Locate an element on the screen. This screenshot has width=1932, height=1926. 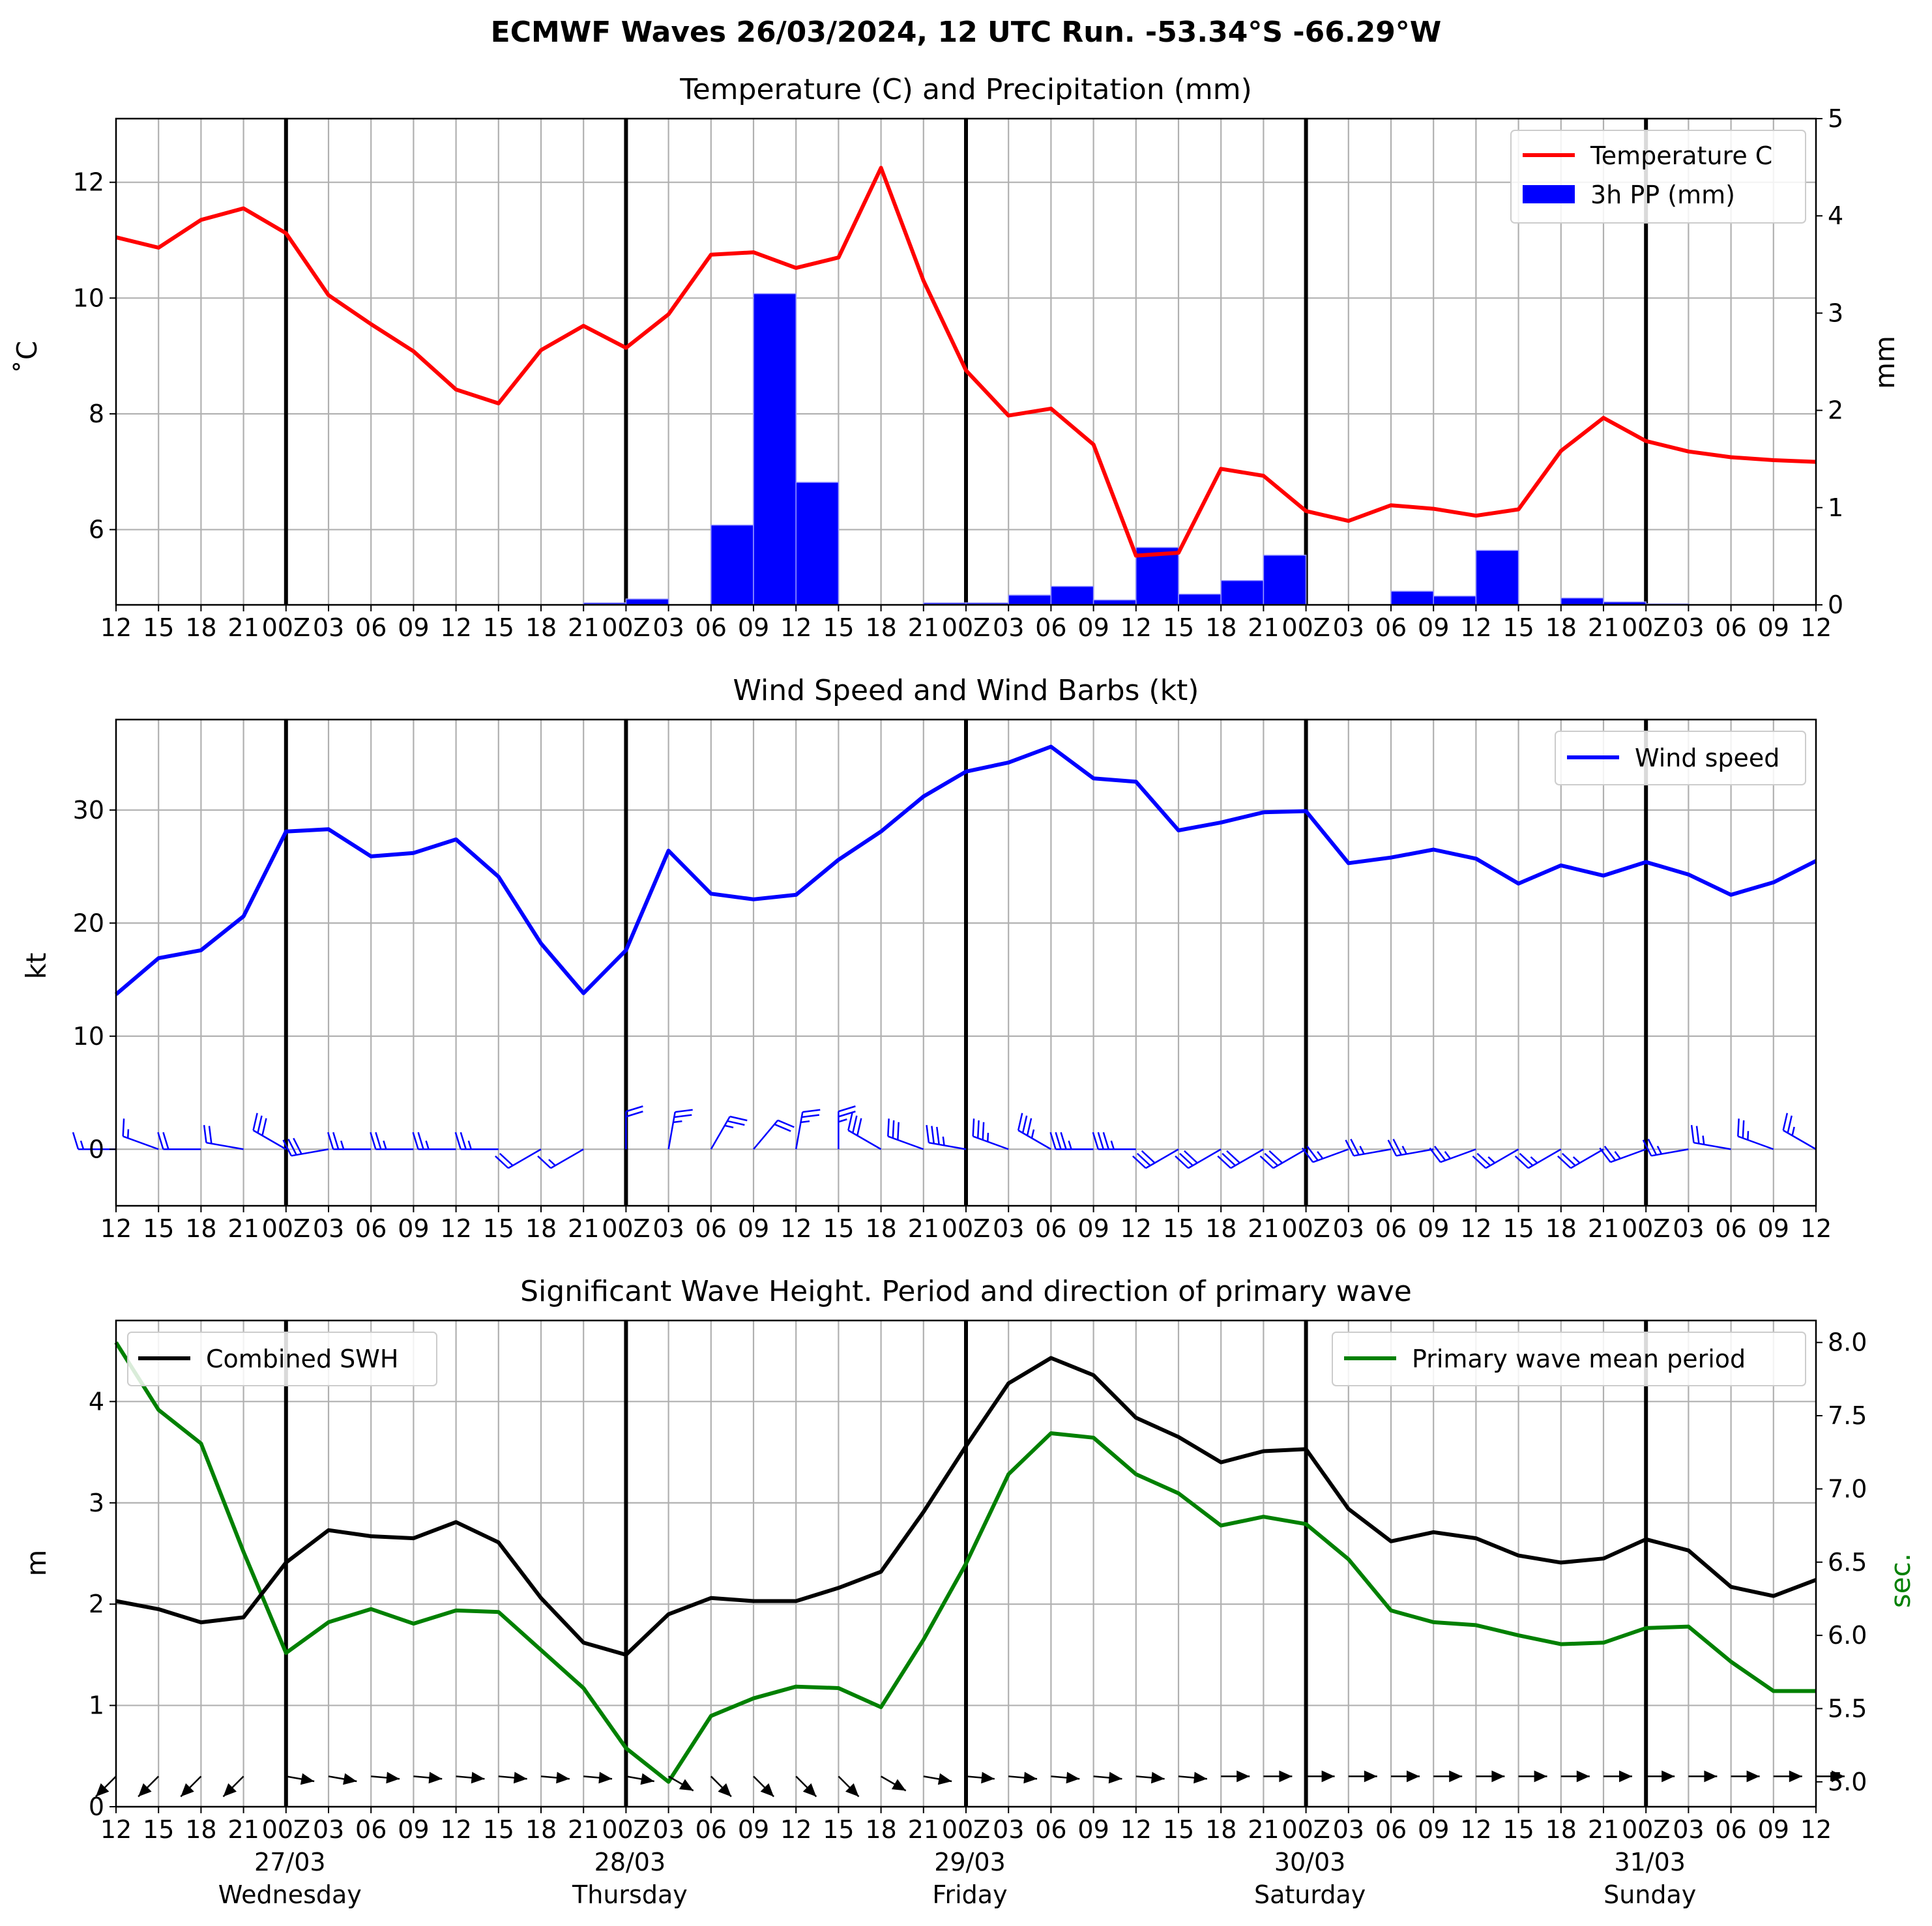
y-tick-label: 30 is located at coordinates (88, 810).